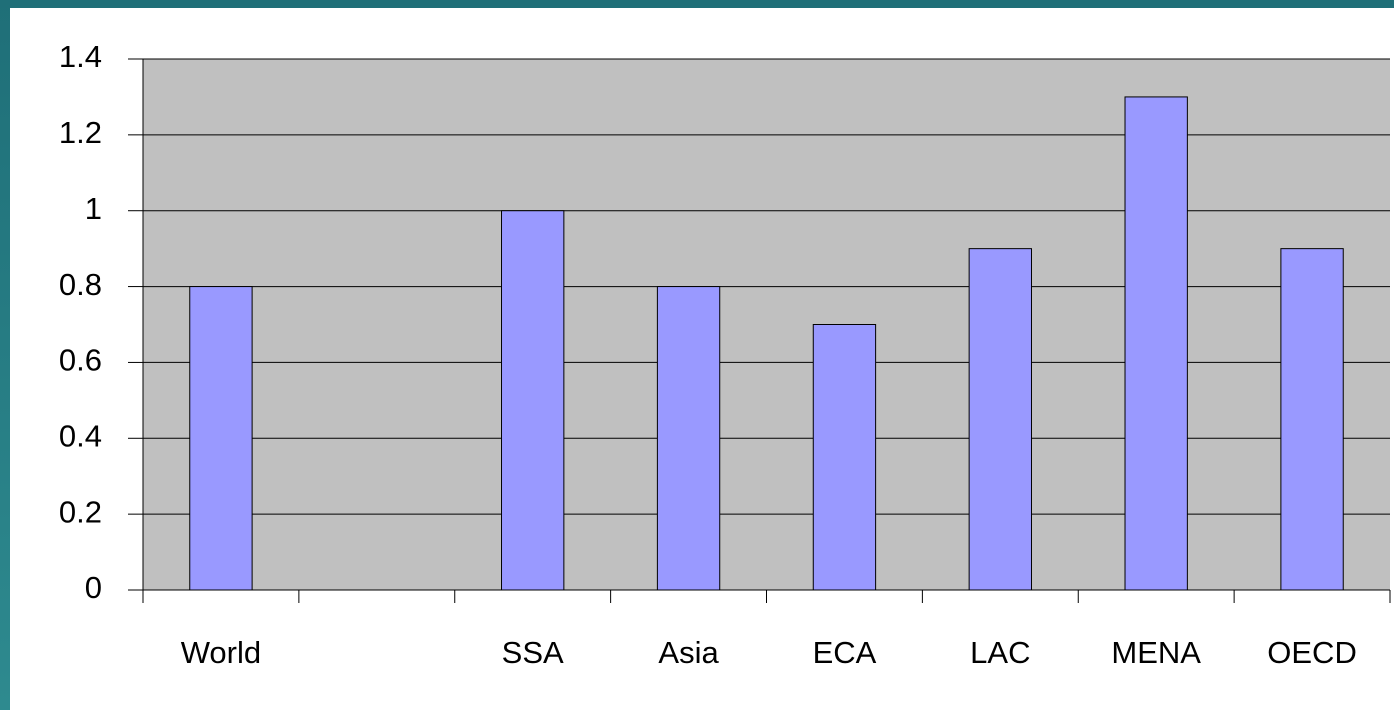 The height and width of the screenshot is (710, 1394). Describe the element at coordinates (80, 56) in the screenshot. I see `y-tick-label: 1.4` at that location.